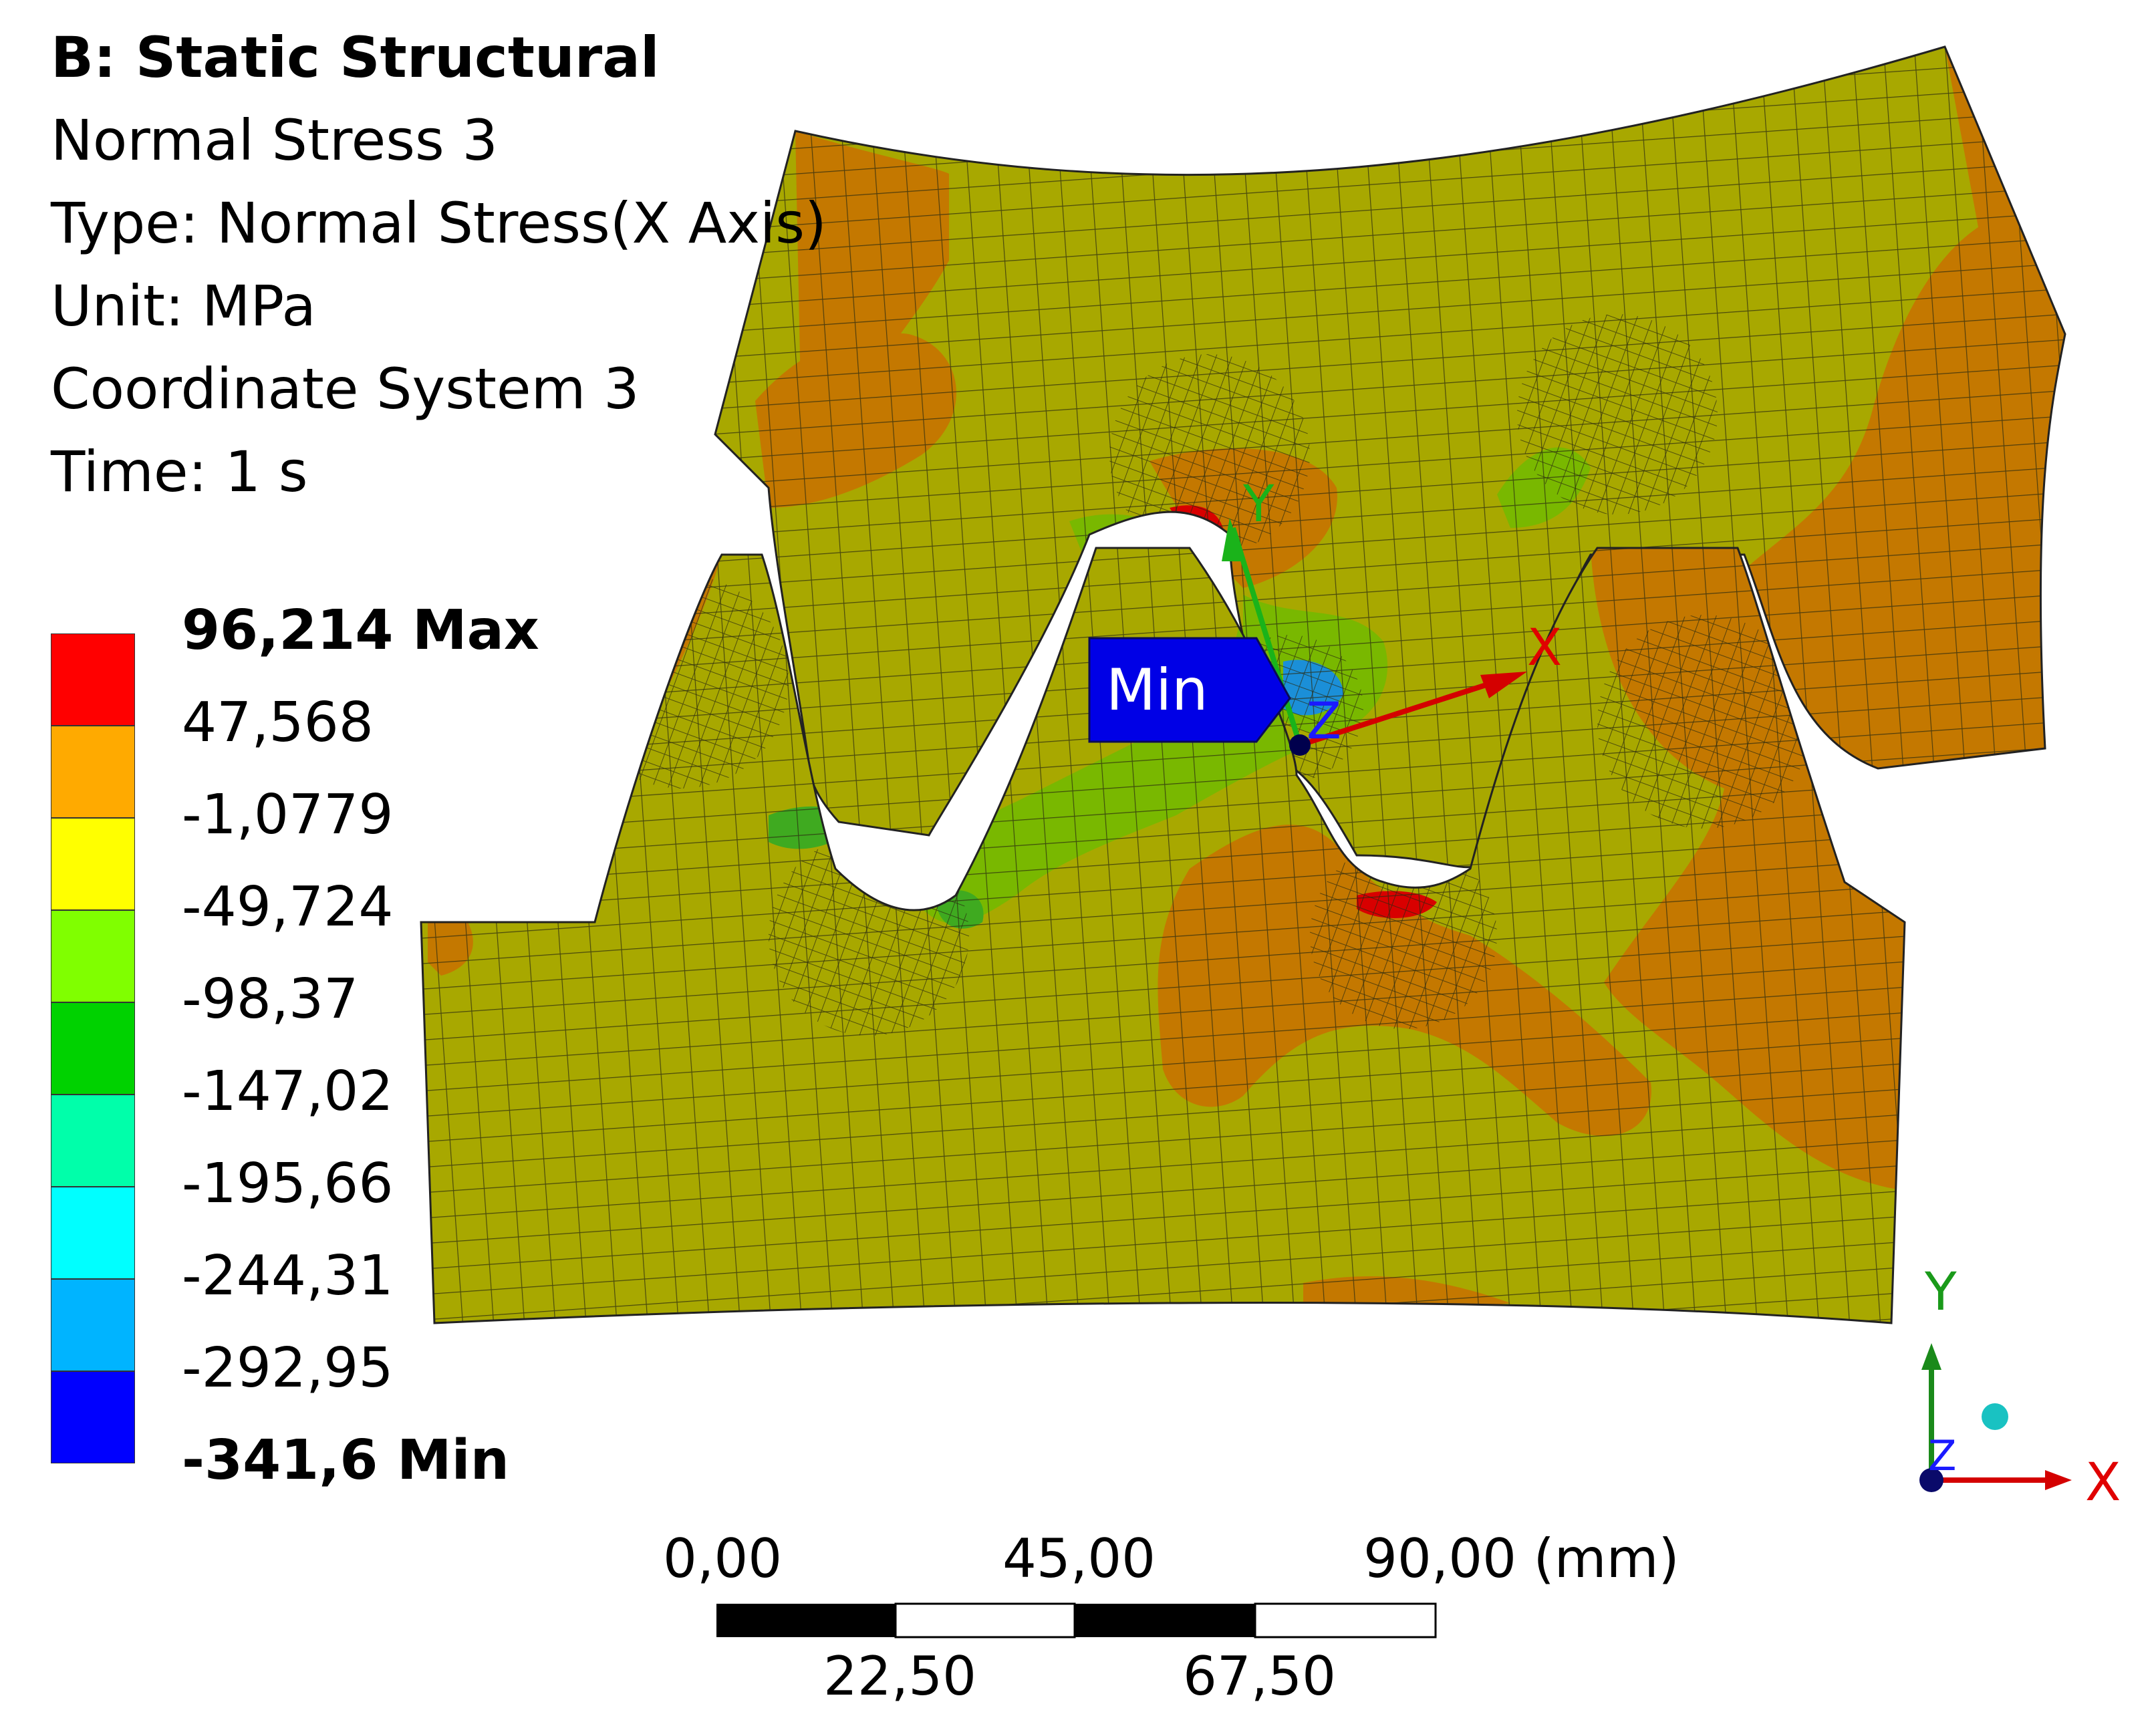 The height and width of the screenshot is (1716, 2156). I want to click on local-x-label: X, so click(1544, 647).